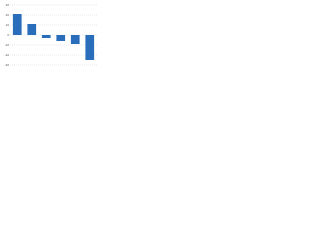 The height and width of the screenshot is (240, 320). I want to click on y-tick-label: 0, so click(8, 35).